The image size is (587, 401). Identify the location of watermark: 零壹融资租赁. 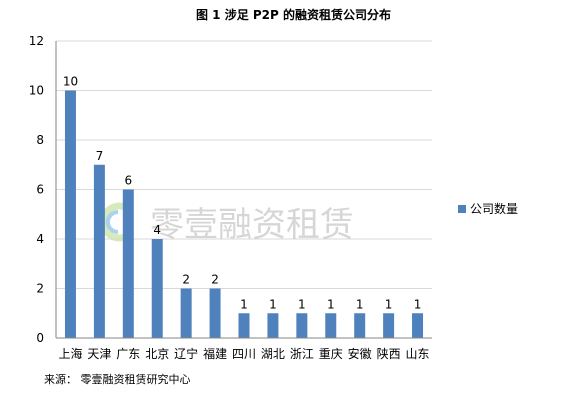
(227, 223).